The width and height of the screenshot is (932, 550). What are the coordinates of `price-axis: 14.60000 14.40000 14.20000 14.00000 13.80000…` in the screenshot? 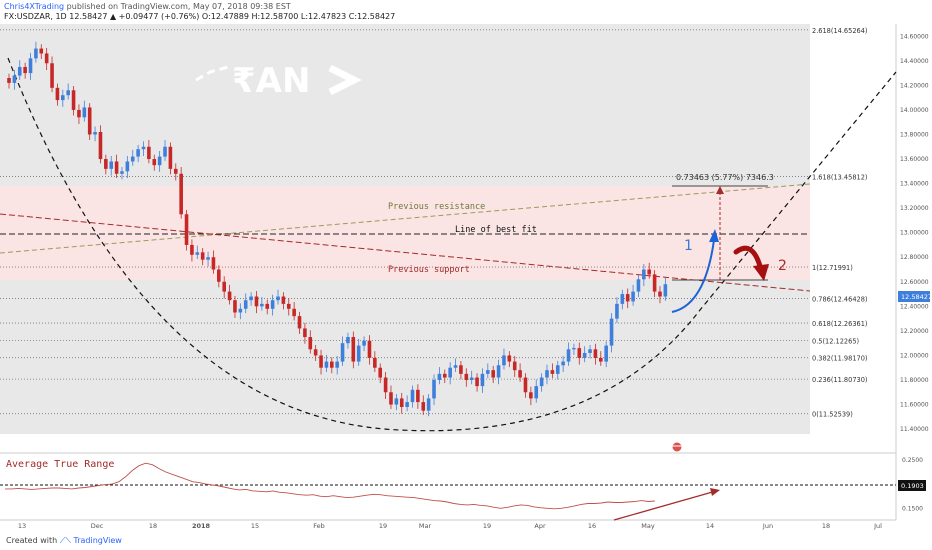 It's located at (914, 233).